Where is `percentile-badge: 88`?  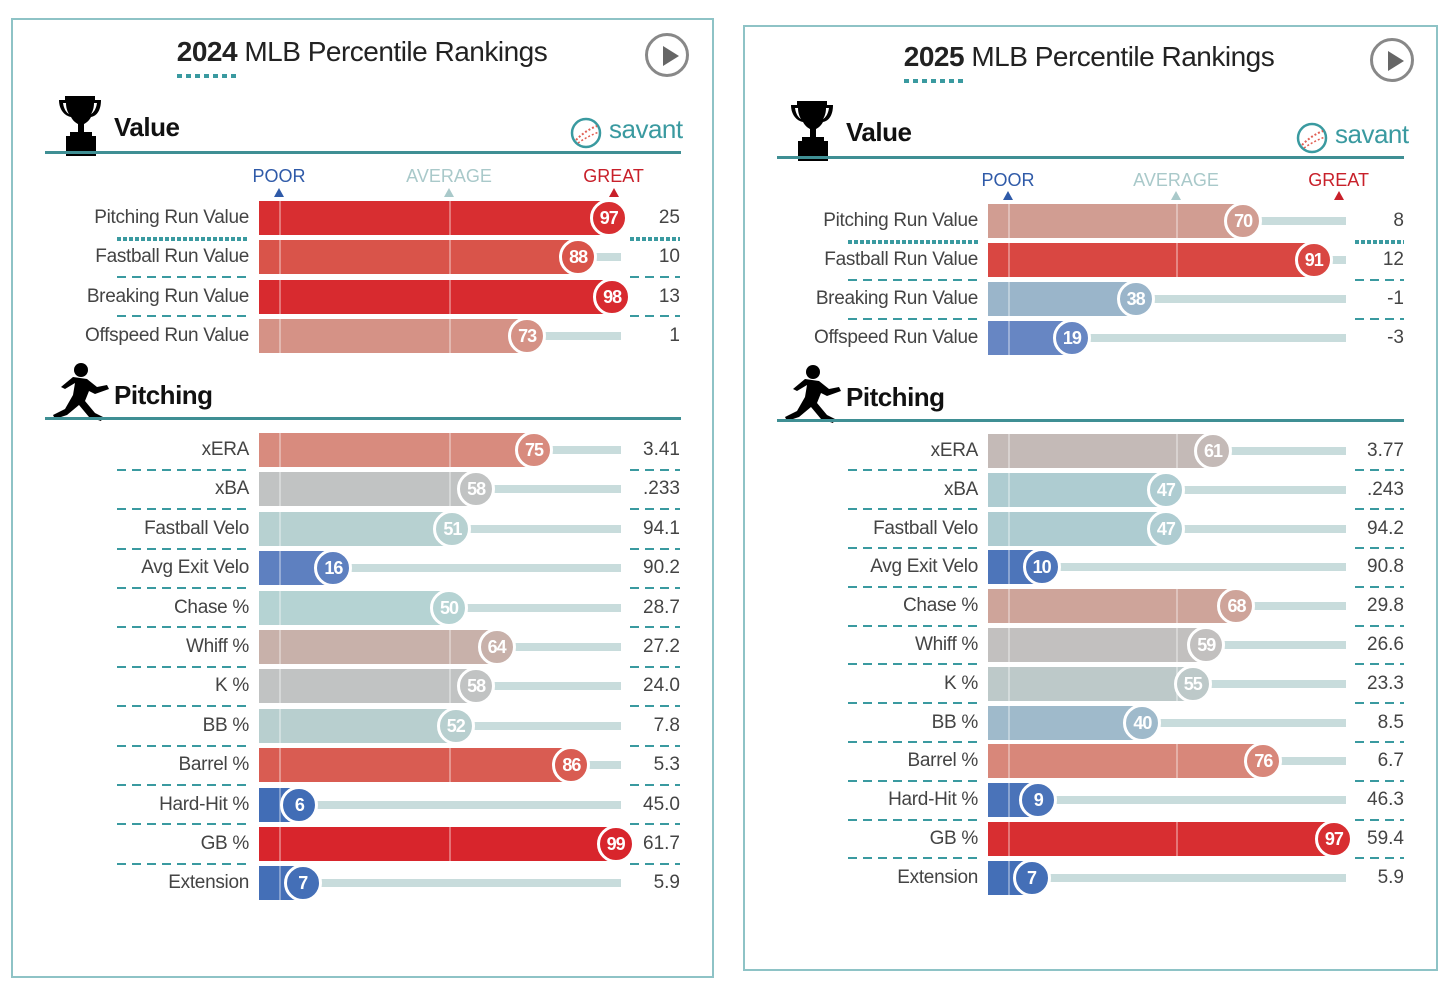
percentile-badge: 88 is located at coordinates (578, 257).